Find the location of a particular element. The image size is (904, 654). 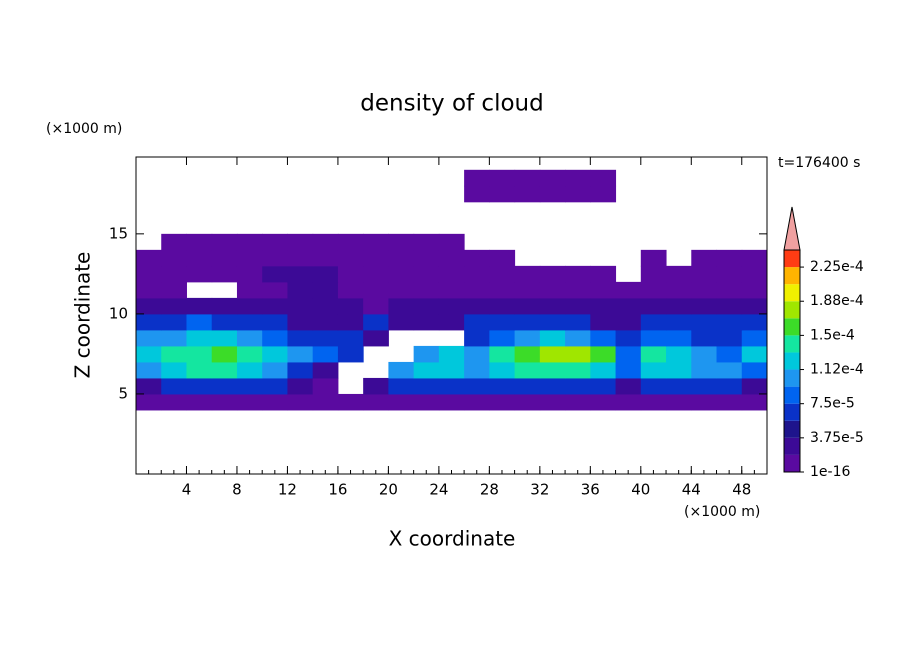

x-tick-label: 12 is located at coordinates (287, 490).